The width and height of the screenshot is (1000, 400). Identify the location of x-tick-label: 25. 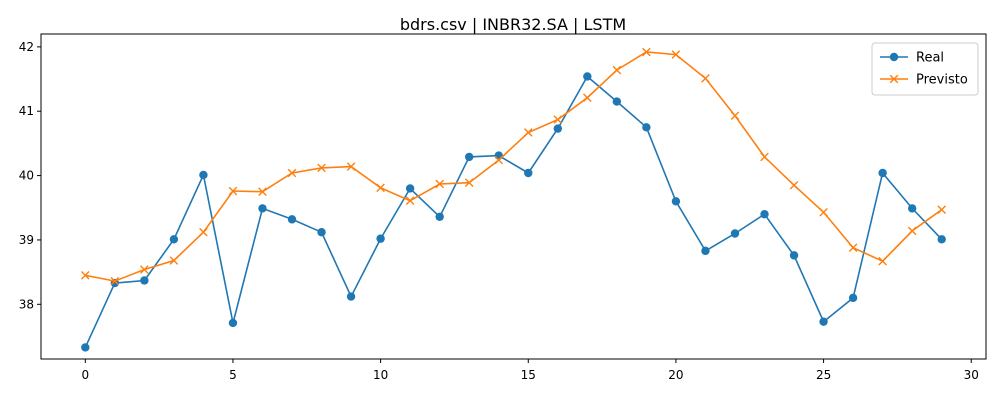
(823, 375).